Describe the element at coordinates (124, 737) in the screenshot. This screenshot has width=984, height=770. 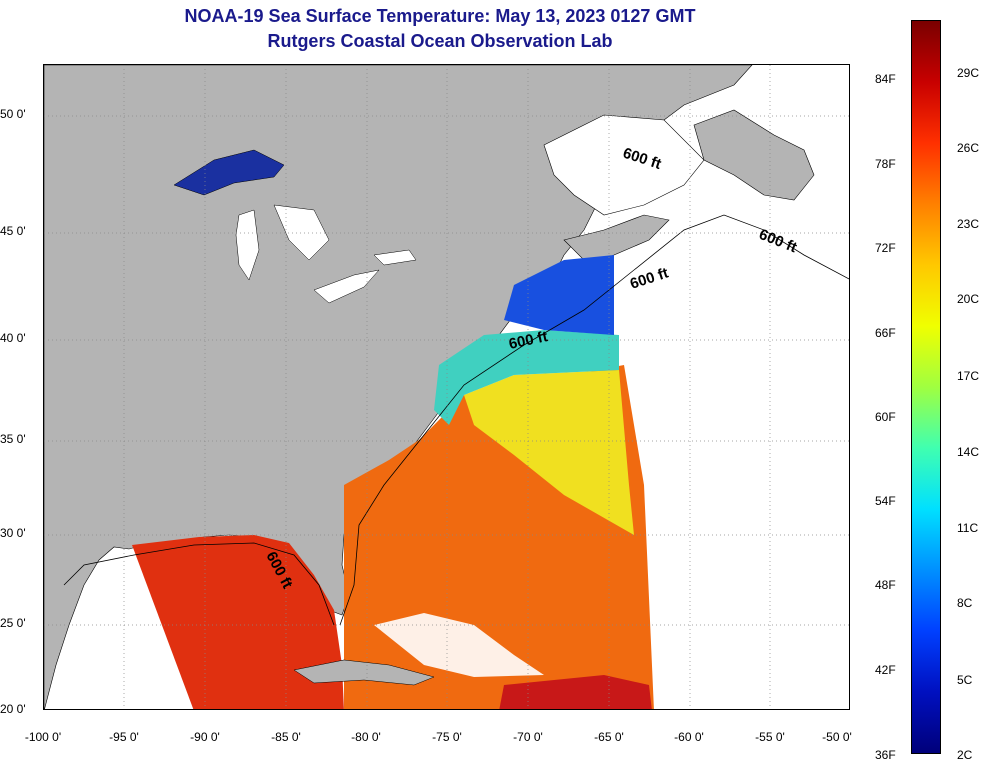
I see `lon-tick-label: -95 0'` at that location.